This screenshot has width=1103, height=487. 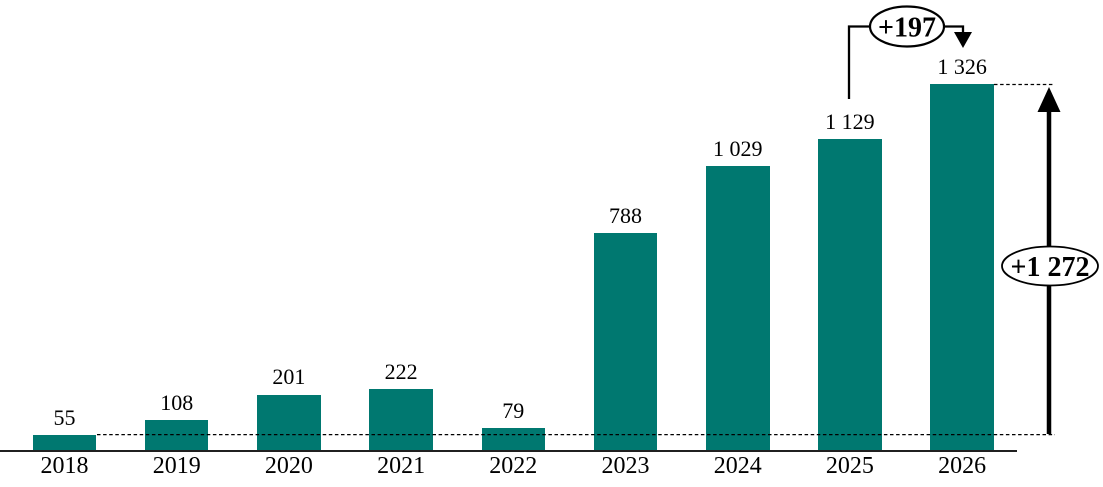 I want to click on x-axis-tick-label: 2026, so click(x=962, y=466).